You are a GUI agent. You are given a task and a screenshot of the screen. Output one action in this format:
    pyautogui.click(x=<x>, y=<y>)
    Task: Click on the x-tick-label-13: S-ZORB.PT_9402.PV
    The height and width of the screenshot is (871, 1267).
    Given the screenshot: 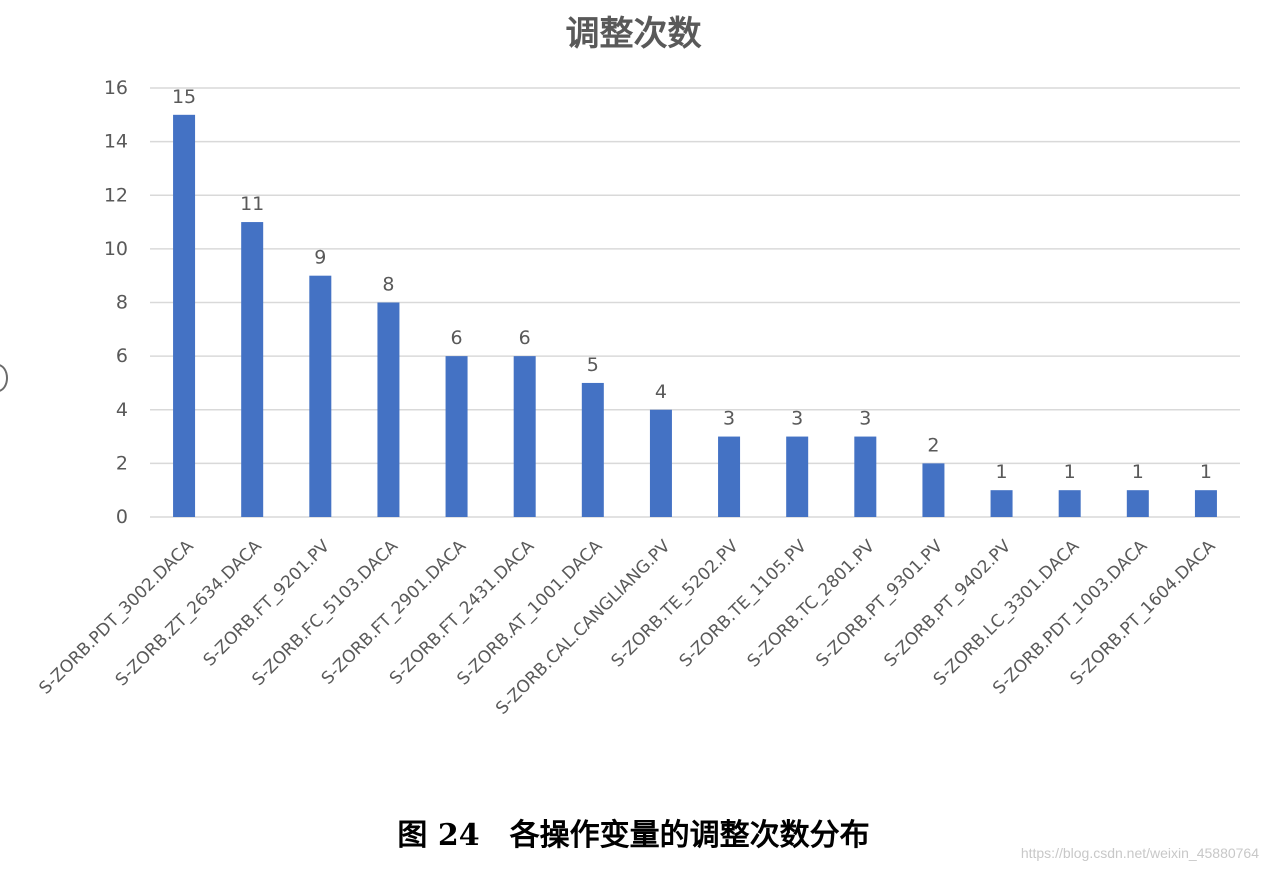 What is the action you would take?
    pyautogui.click(x=947, y=603)
    